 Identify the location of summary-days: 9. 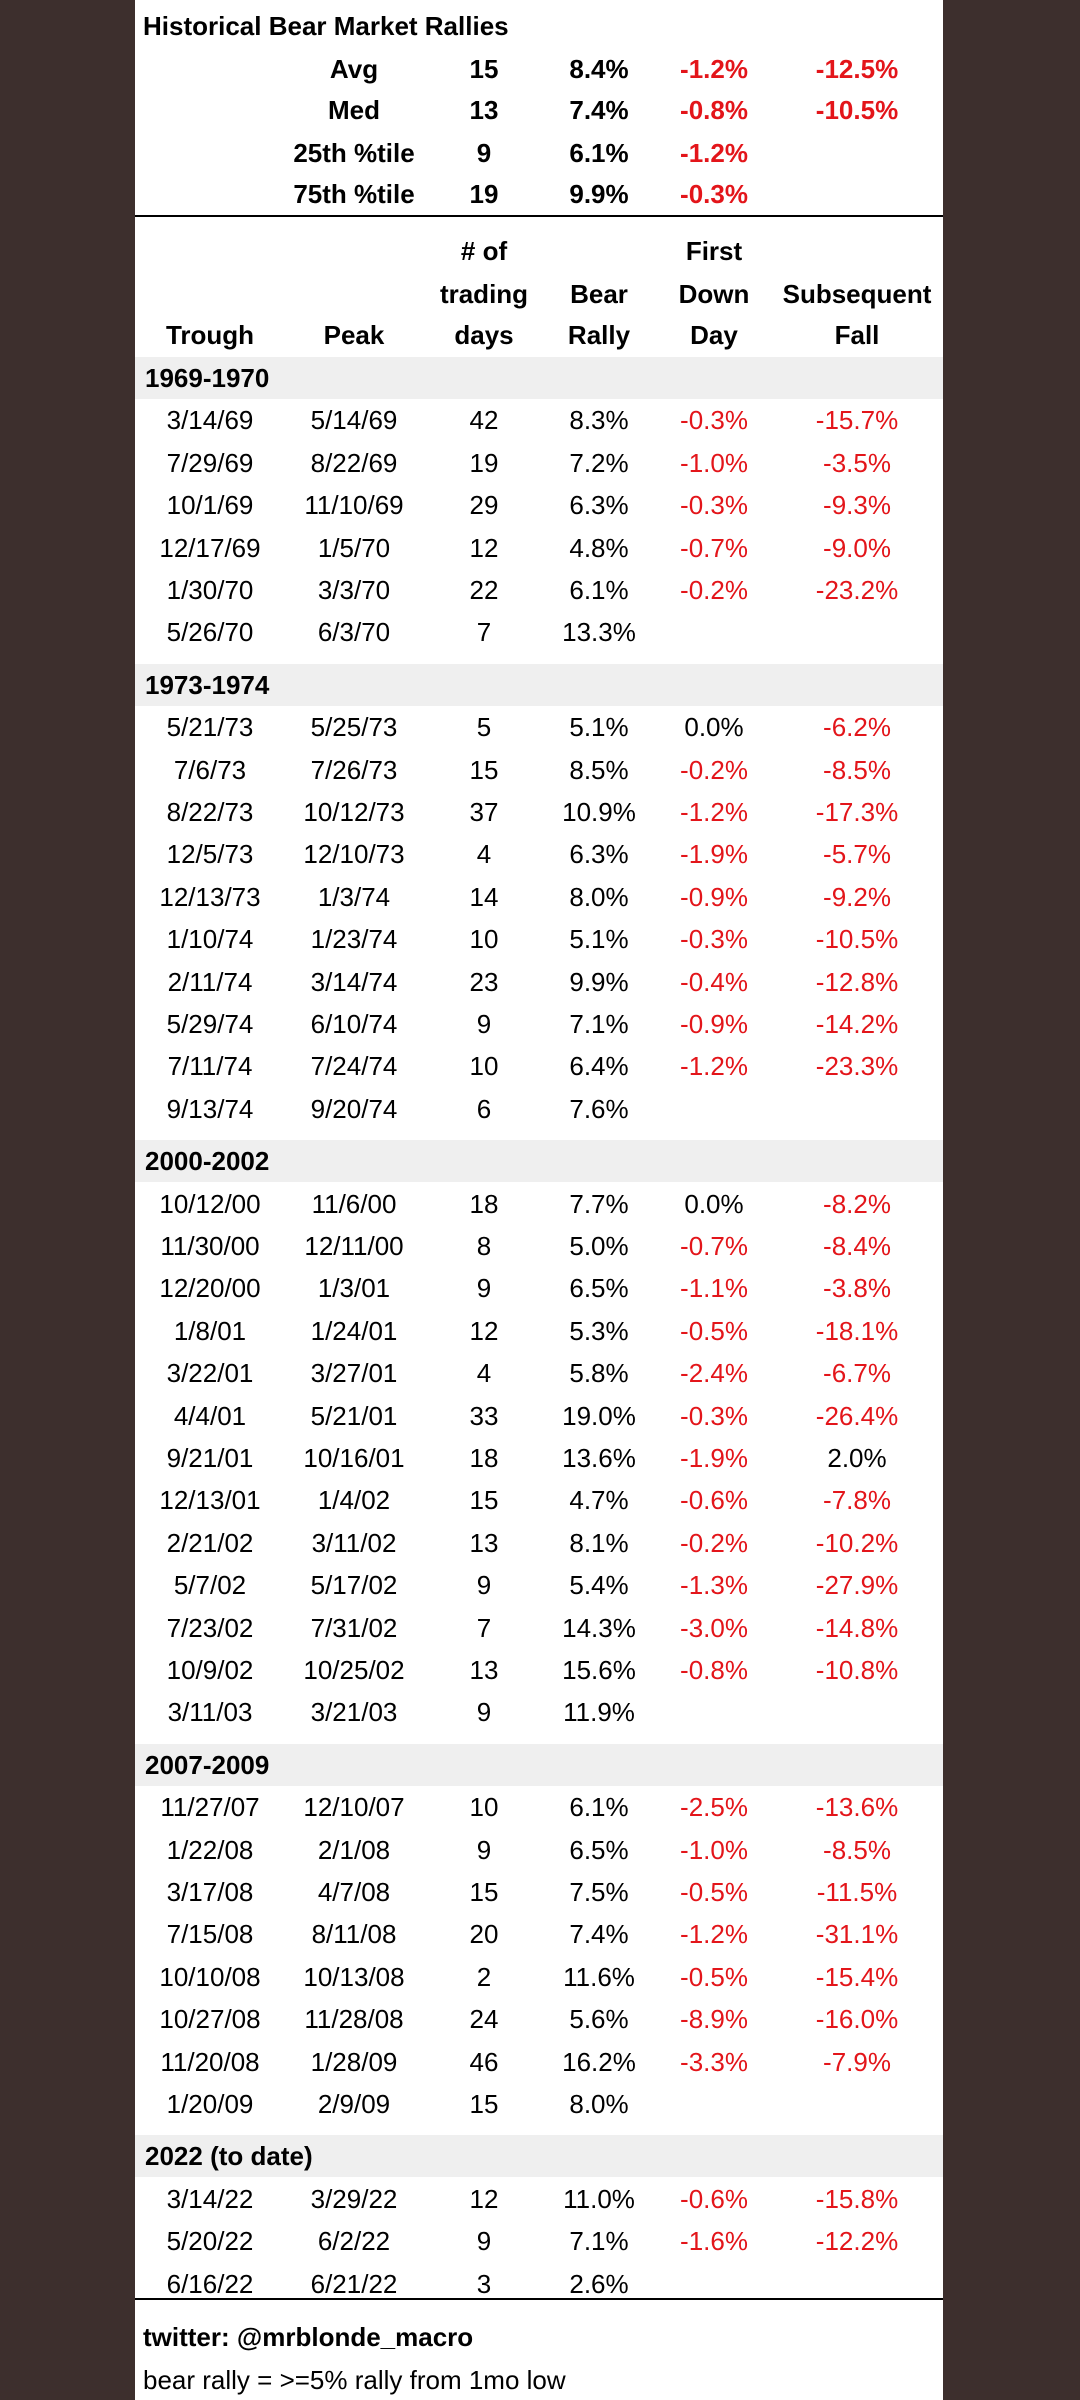
(484, 153).